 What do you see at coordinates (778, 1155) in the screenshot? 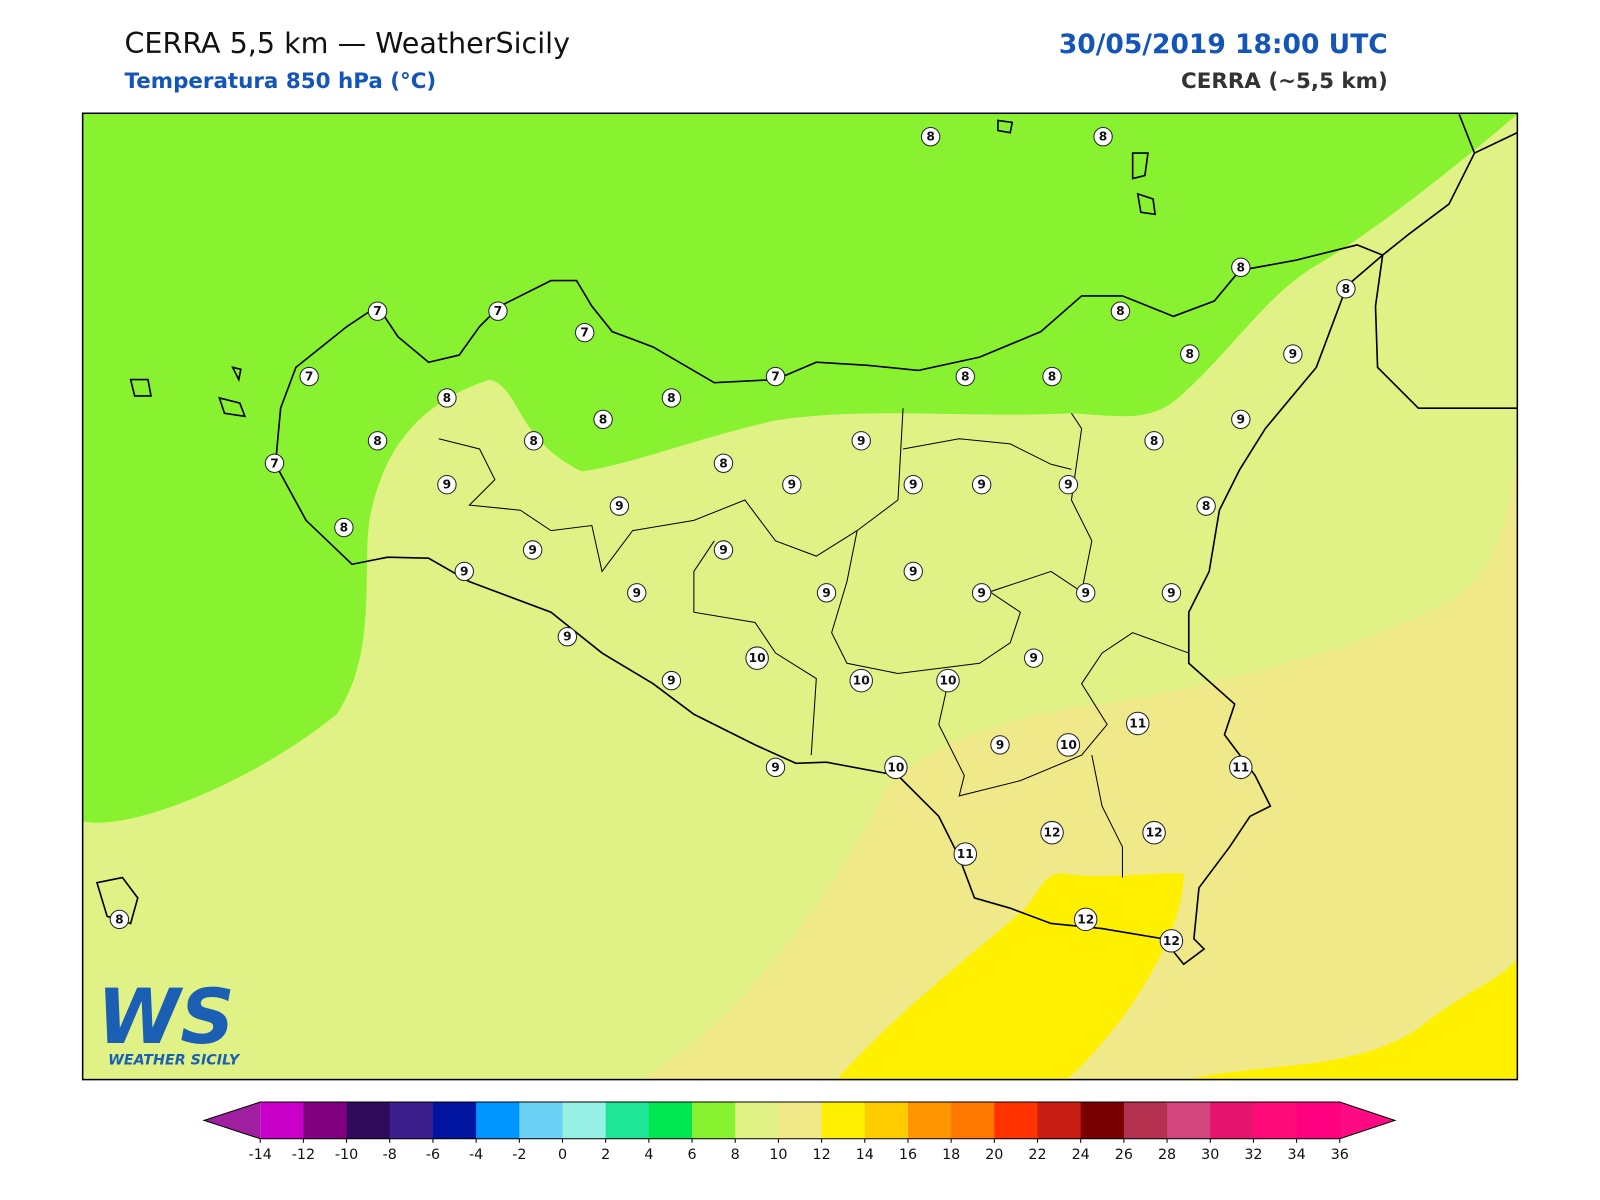
I see `colorbar-tick-label: 10` at bounding box center [778, 1155].